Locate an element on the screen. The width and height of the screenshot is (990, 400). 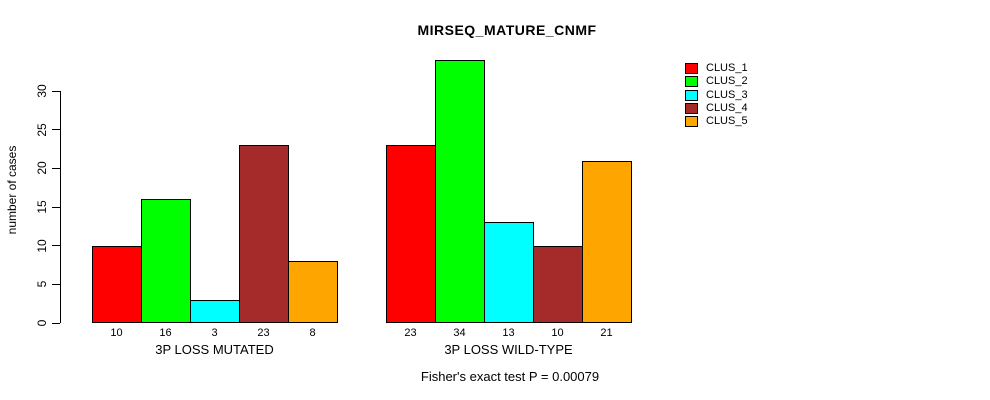
group-label: 3P LOSS WILD-TYPE is located at coordinates (508, 349).